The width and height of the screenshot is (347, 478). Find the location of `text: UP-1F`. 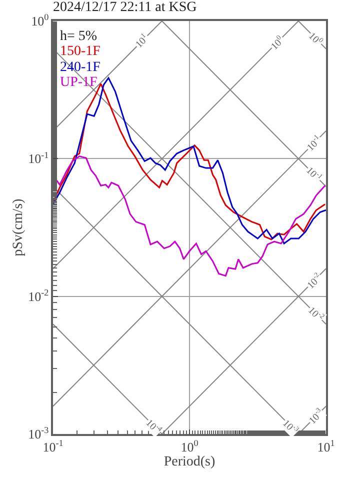

text: UP-1F is located at coordinates (79, 82).